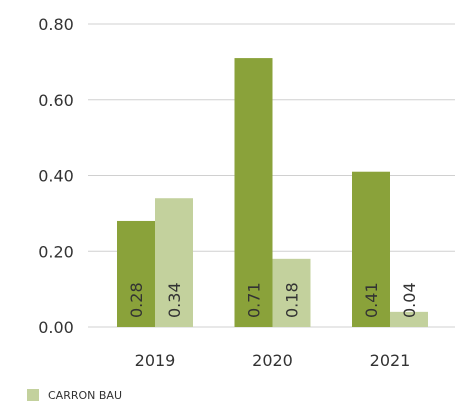 This screenshot has height=409, width=471. Describe the element at coordinates (33, 395) in the screenshot. I see `legend-swatch` at that location.